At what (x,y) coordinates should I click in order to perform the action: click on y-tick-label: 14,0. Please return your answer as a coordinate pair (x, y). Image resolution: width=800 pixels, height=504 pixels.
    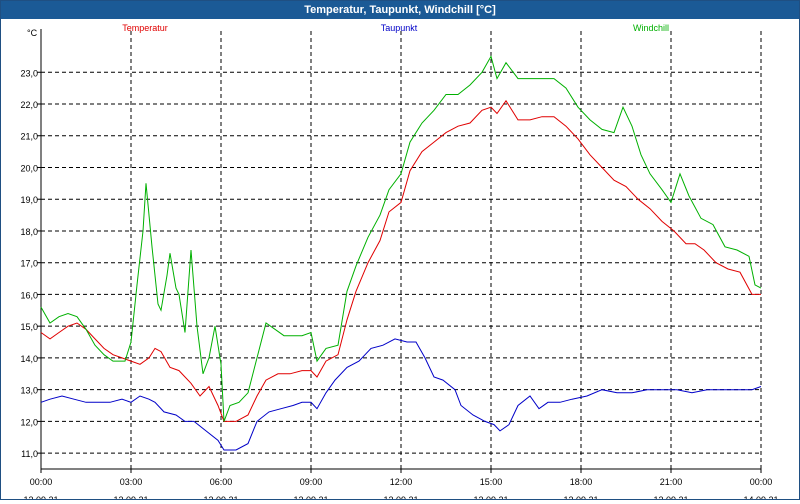
    Looking at the image, I should click on (29, 359).